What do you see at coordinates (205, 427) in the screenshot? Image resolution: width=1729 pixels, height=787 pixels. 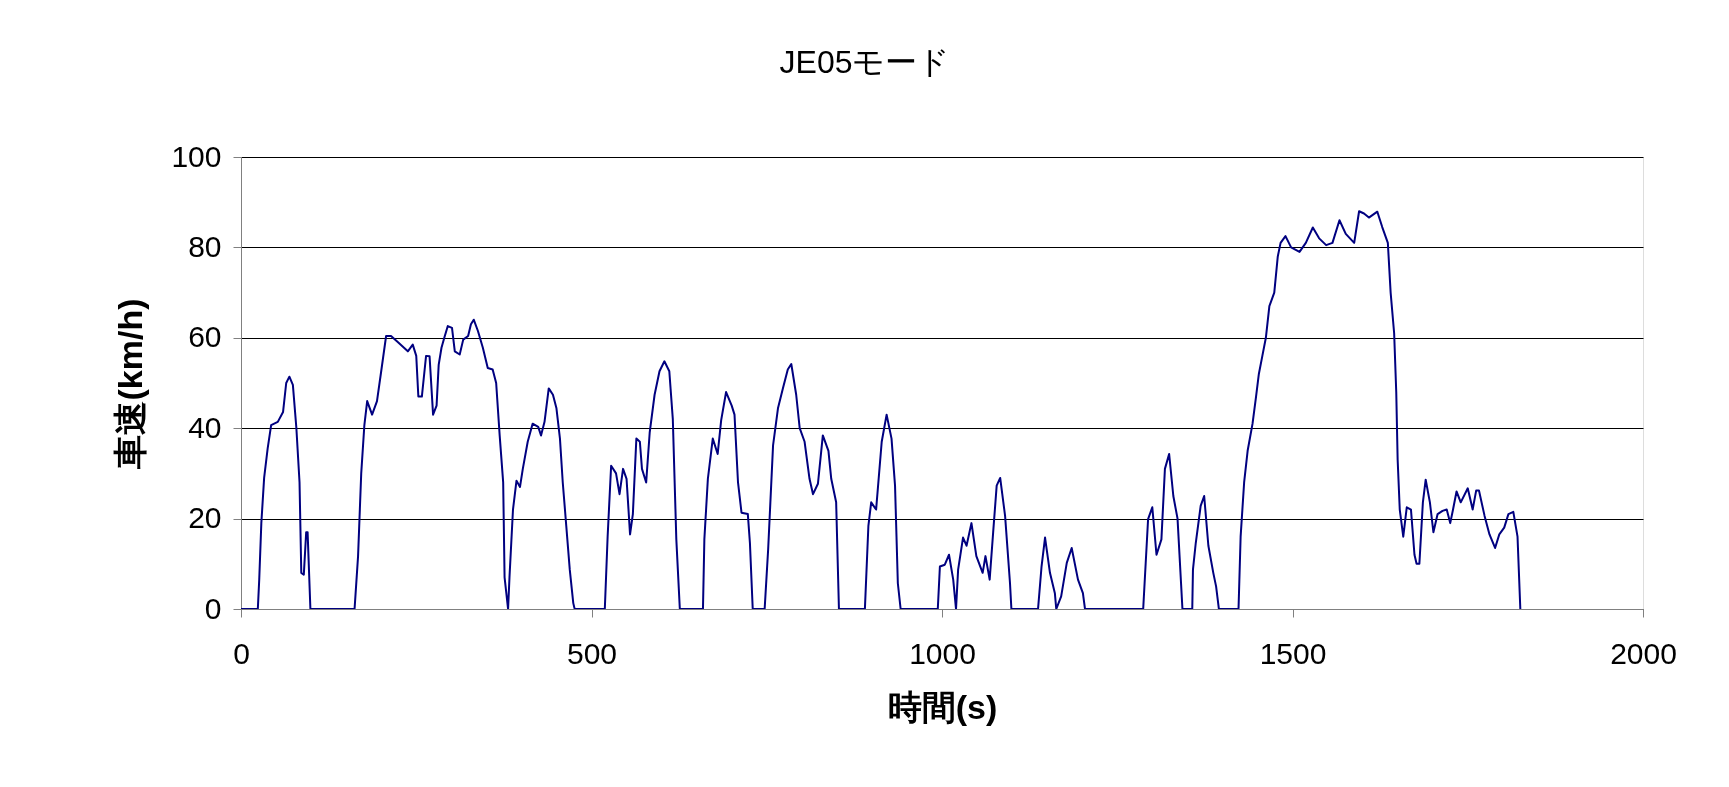 I see `y-tick-label: 40` at bounding box center [205, 427].